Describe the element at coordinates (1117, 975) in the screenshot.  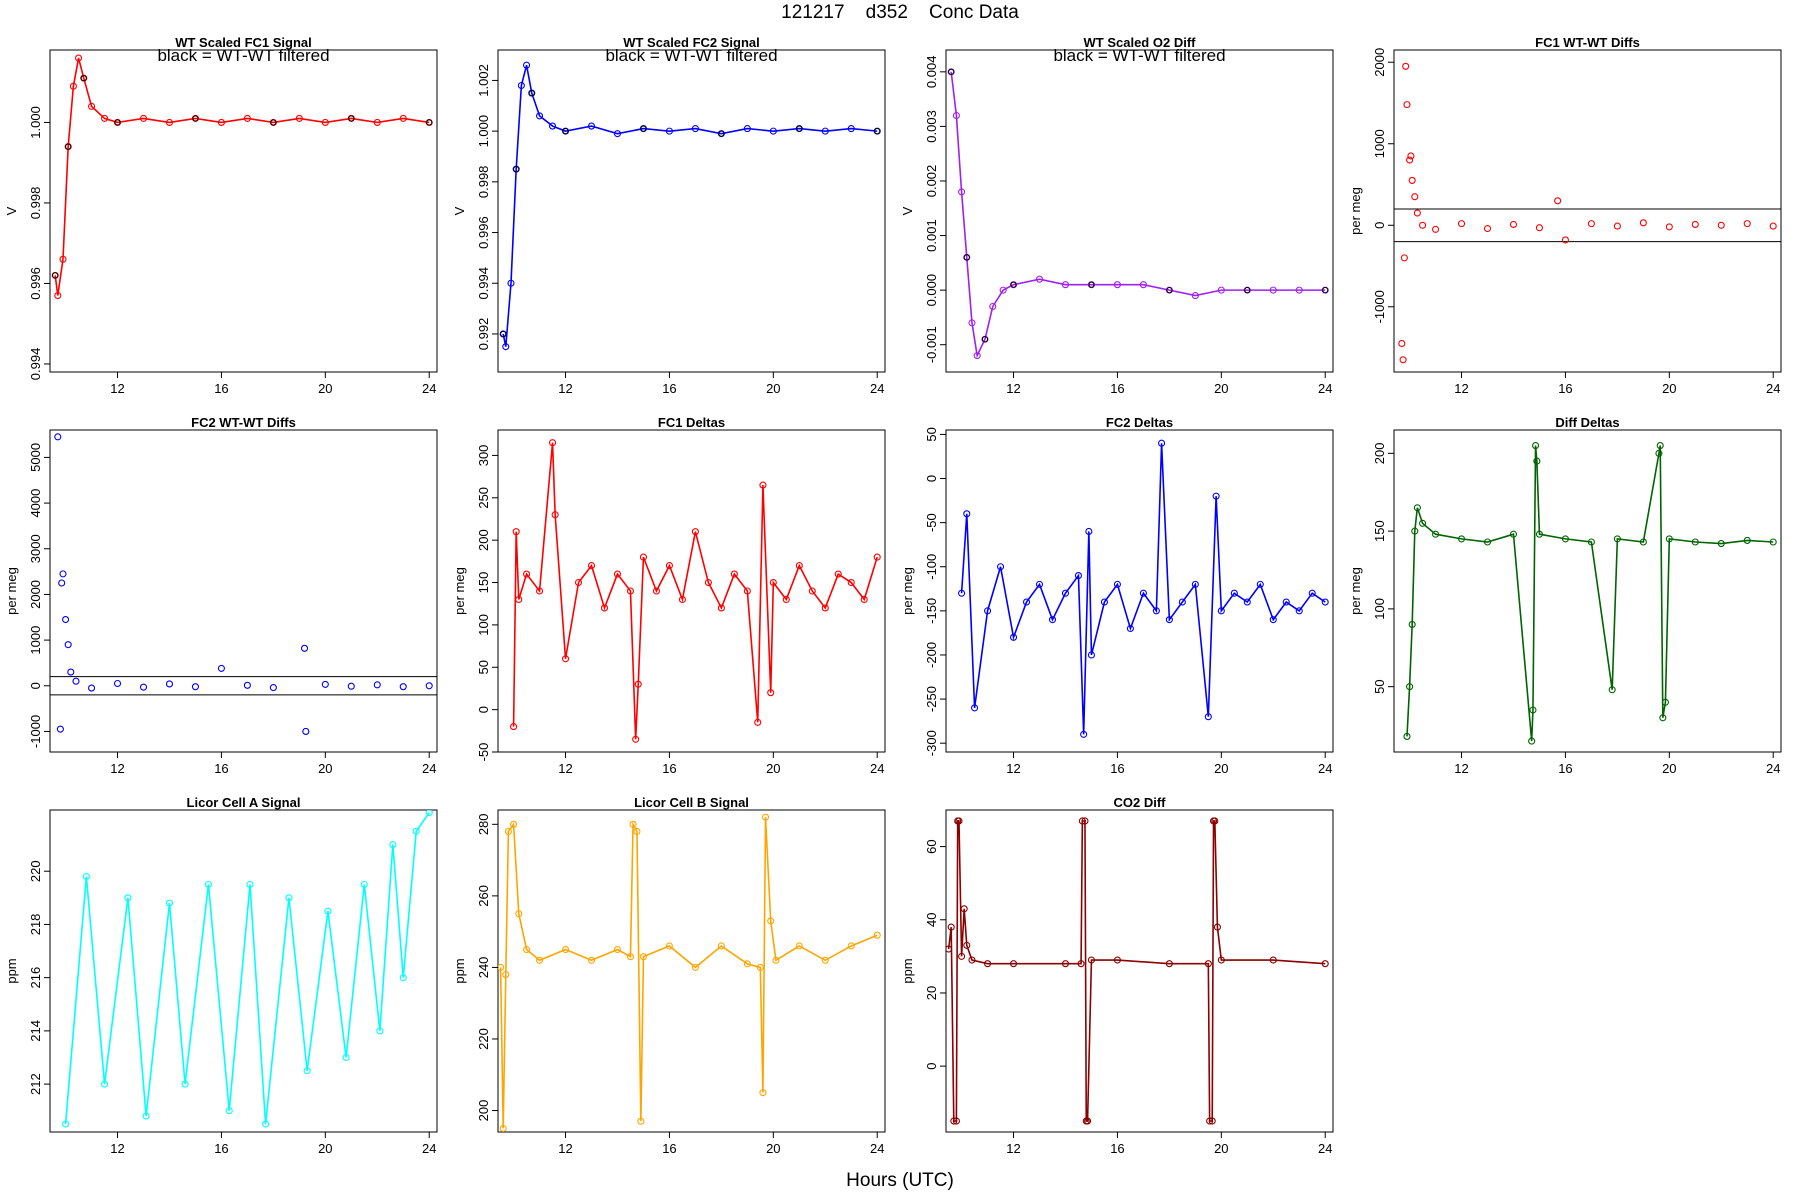
I see `panel-p11: CO2 Diff 12 16 20 24 0 20 40 60 ppm` at that location.